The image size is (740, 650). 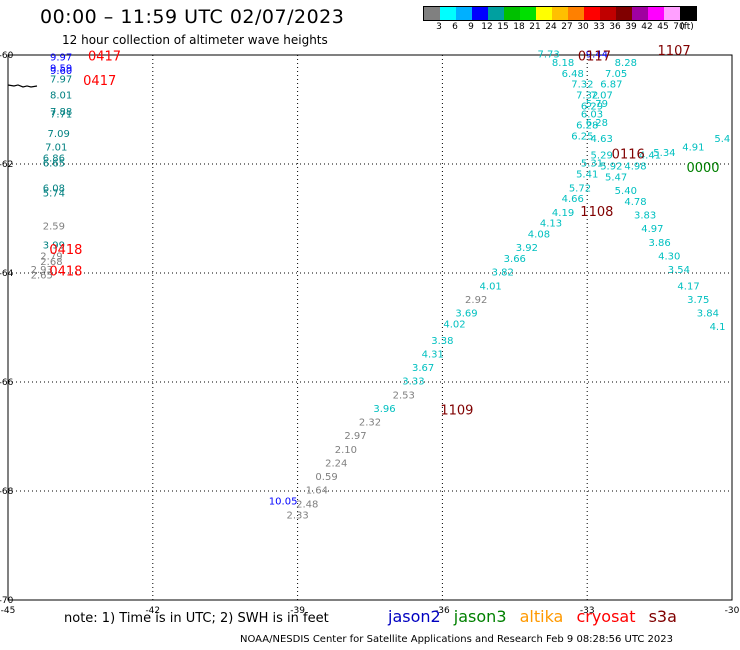 I want to click on legend-label: 21, so click(x=535, y=27).